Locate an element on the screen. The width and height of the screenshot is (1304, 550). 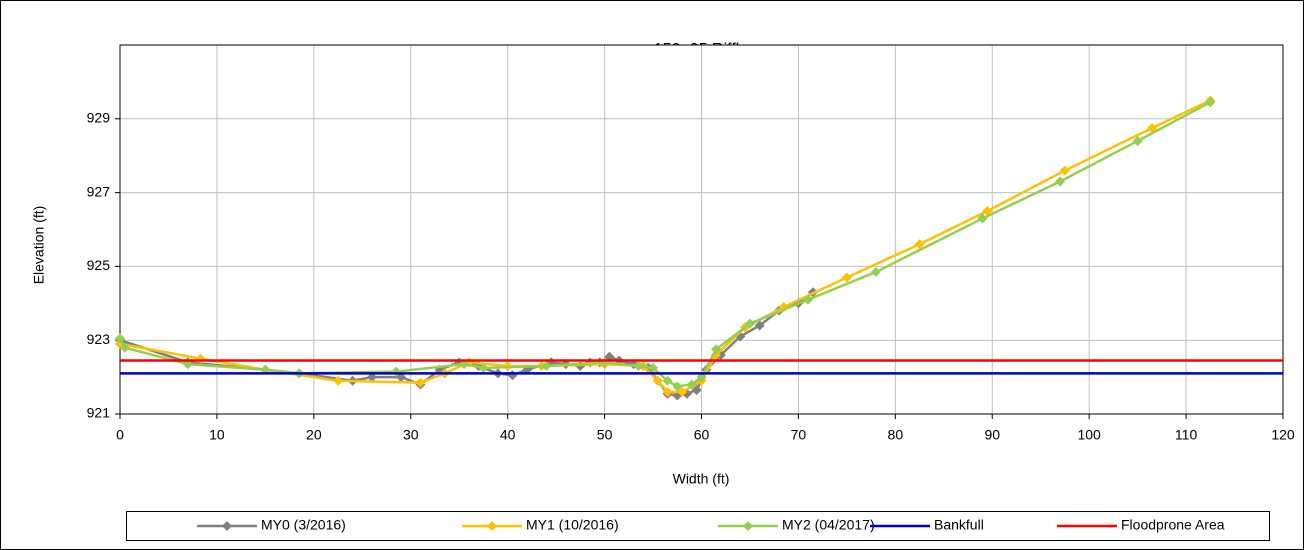
y-tick-label: 927 is located at coordinates (99, 191).